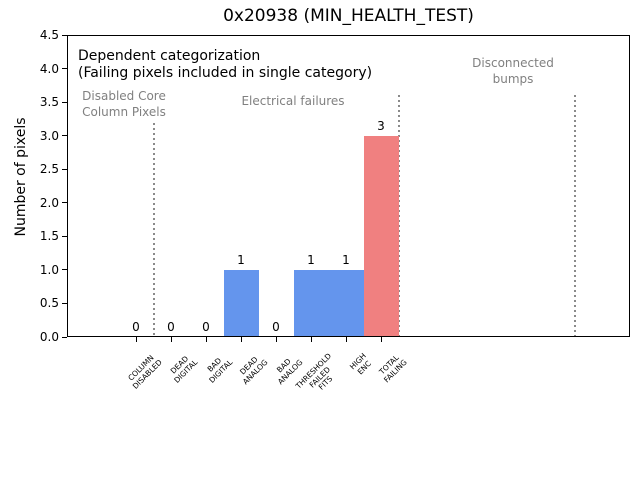 The width and height of the screenshot is (640, 480). I want to click on x-tick-label-column-disabled: COLUMN DISABLED, so click(145, 372).